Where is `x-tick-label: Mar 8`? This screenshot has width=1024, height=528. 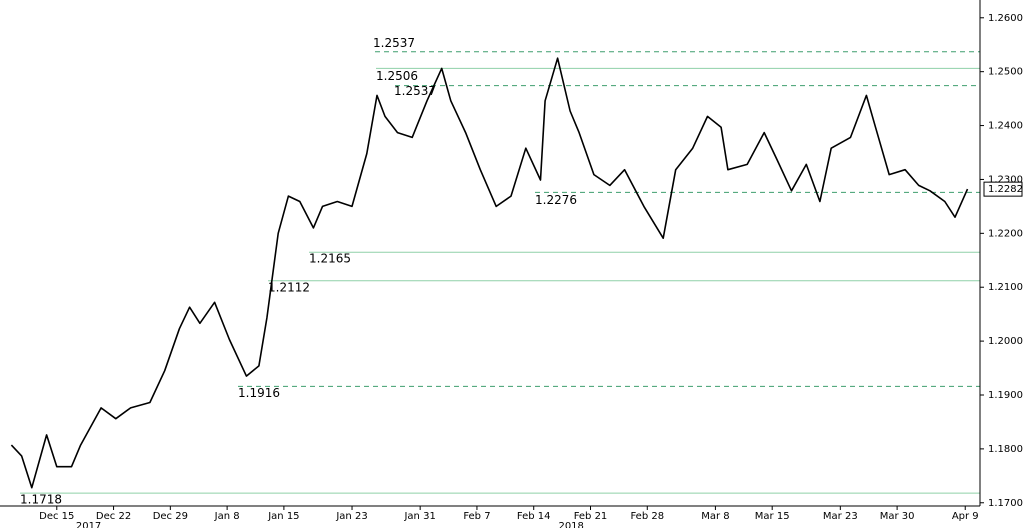 x-tick-label: Mar 8 is located at coordinates (715, 516).